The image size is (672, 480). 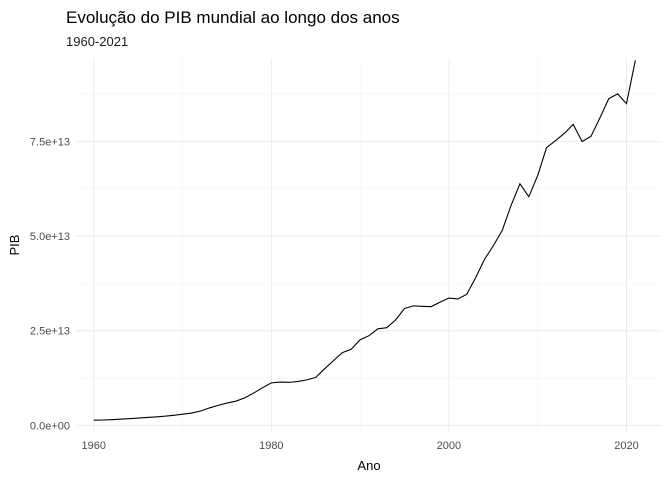 What do you see at coordinates (94, 446) in the screenshot?
I see `x-tick-label: 1960` at bounding box center [94, 446].